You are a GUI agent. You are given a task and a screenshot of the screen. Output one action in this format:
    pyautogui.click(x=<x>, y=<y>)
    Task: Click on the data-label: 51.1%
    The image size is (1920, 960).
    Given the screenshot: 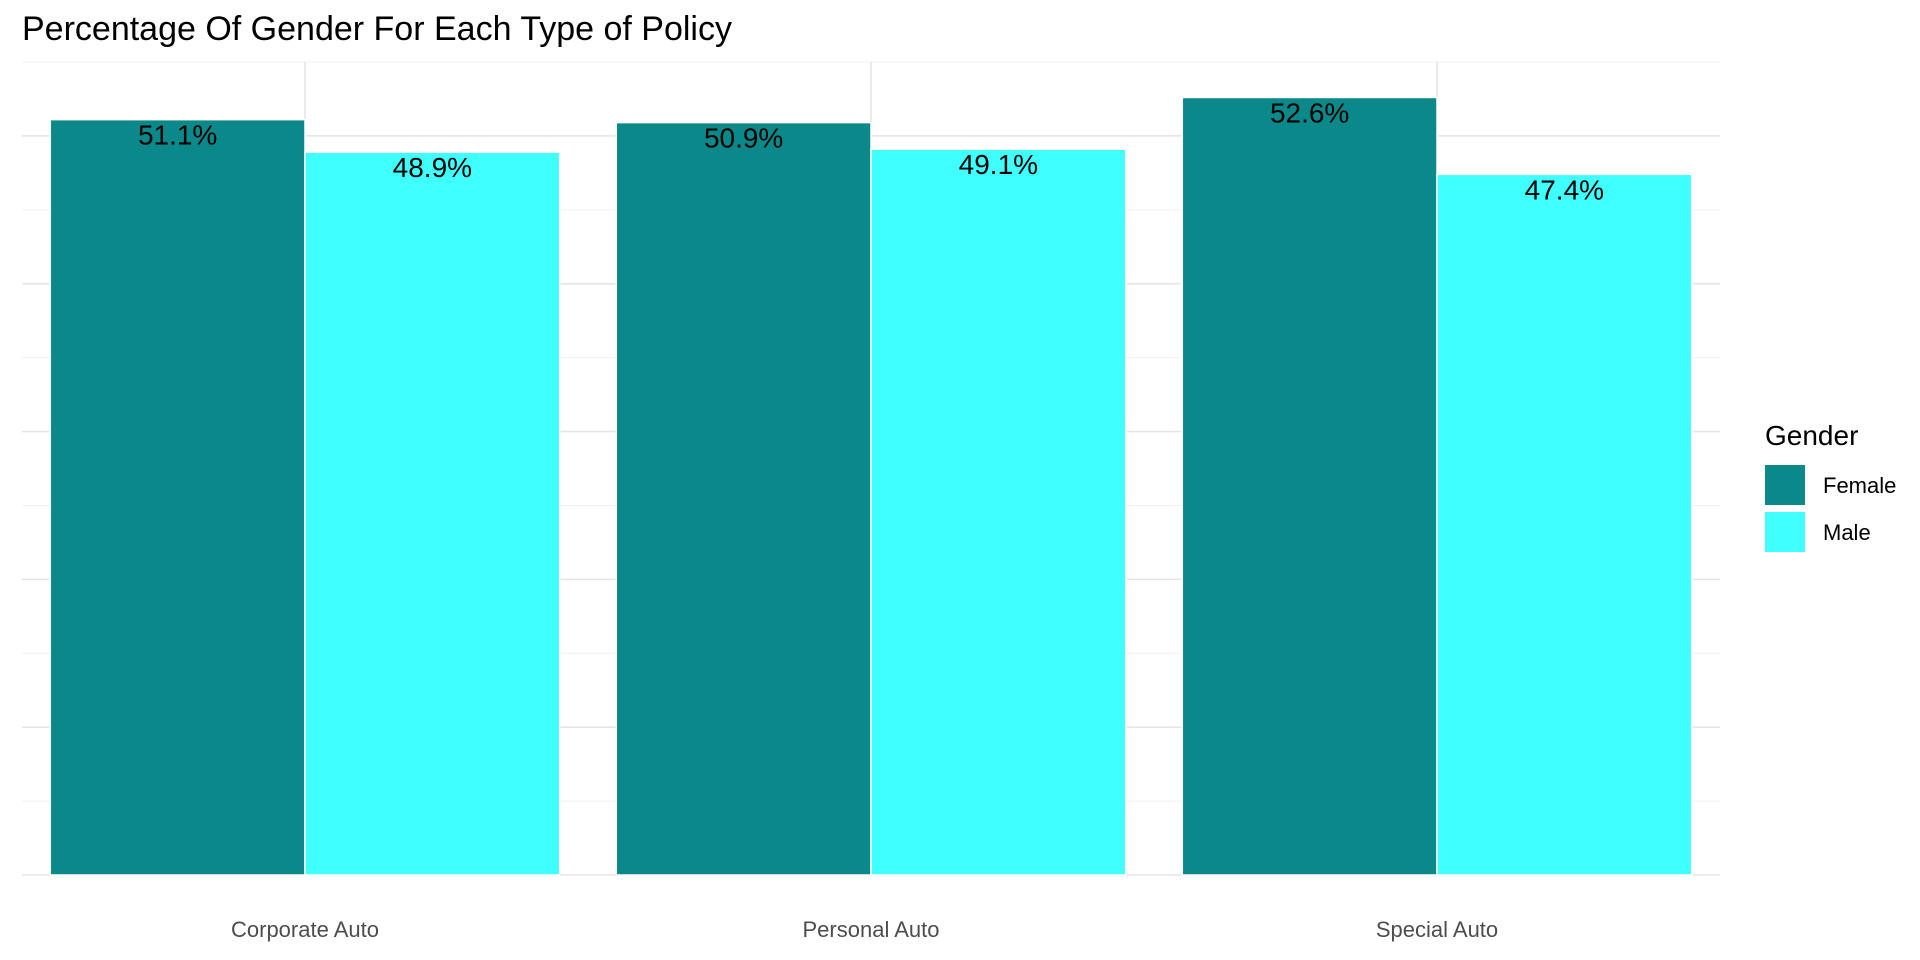 What is the action you would take?
    pyautogui.click(x=177, y=135)
    